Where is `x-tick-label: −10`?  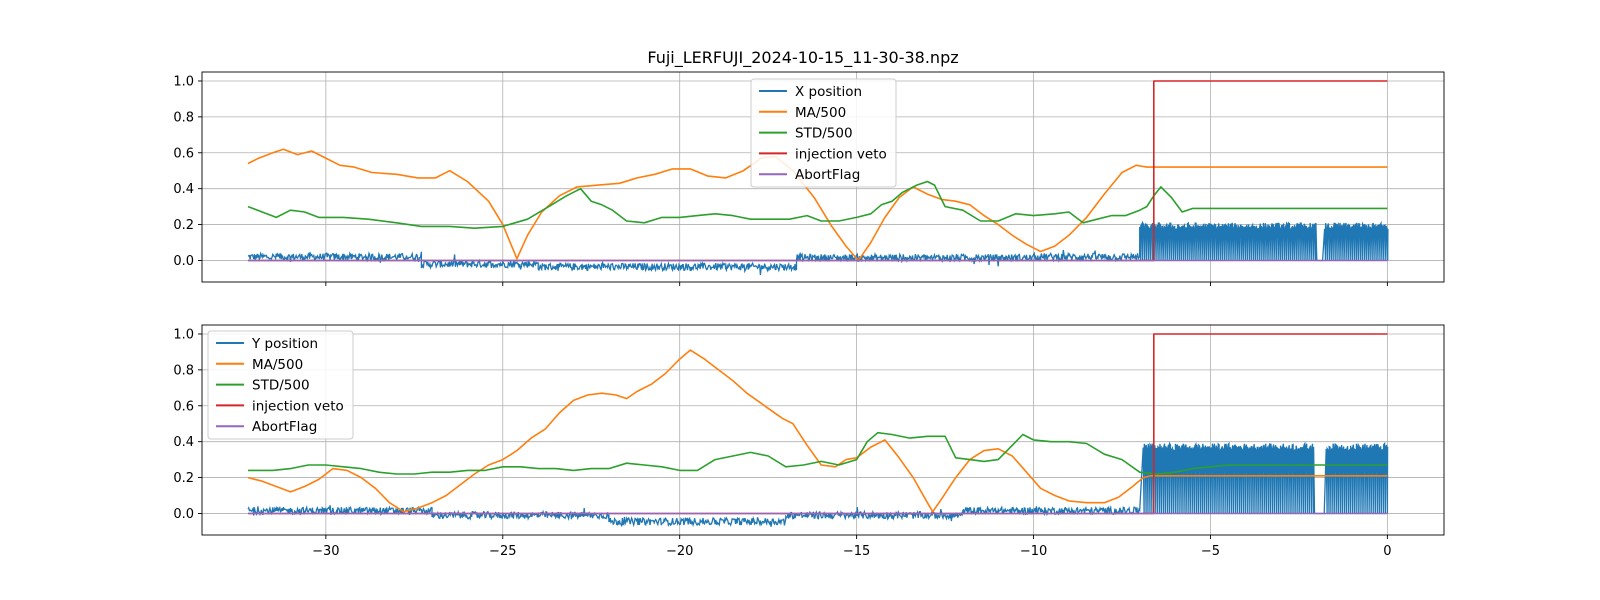 x-tick-label: −10 is located at coordinates (1033, 551).